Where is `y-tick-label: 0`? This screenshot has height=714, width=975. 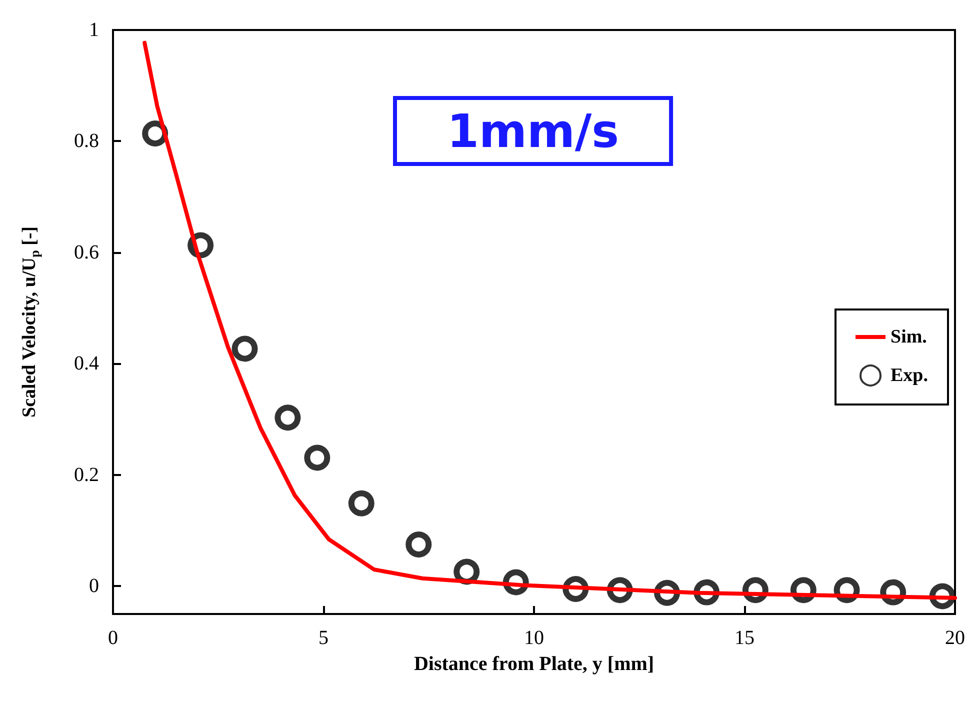 y-tick-label: 0 is located at coordinates (94, 586).